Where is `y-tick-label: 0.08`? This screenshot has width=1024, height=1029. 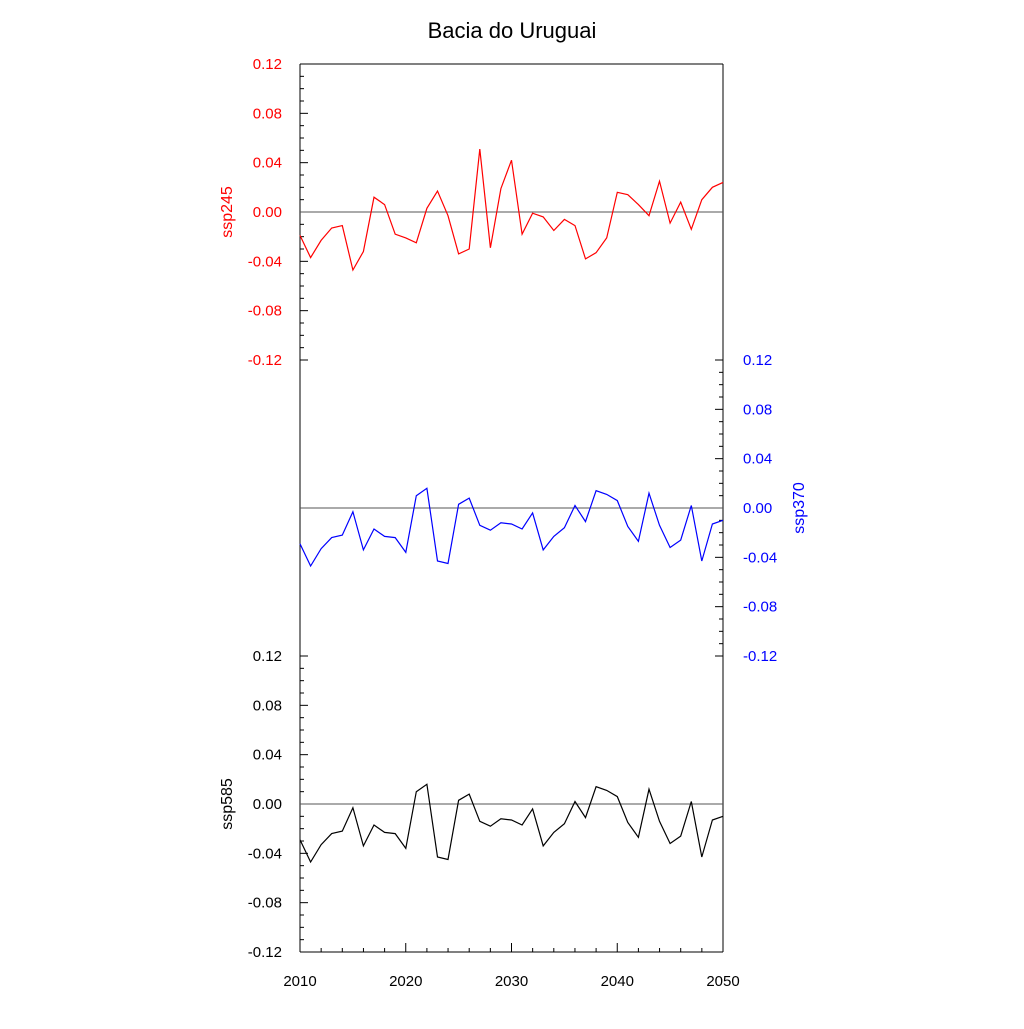 y-tick-label: 0.08 is located at coordinates (267, 113).